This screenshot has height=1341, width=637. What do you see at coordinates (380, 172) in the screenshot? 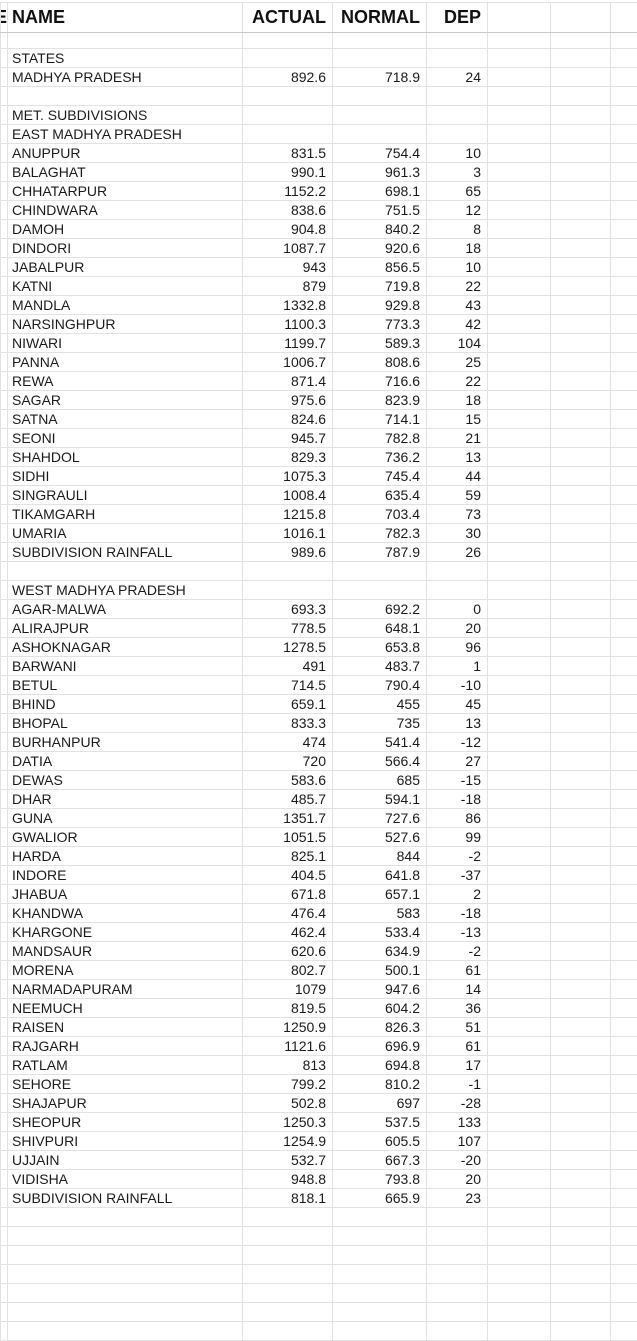
I see `cell-normal: 961.3` at bounding box center [380, 172].